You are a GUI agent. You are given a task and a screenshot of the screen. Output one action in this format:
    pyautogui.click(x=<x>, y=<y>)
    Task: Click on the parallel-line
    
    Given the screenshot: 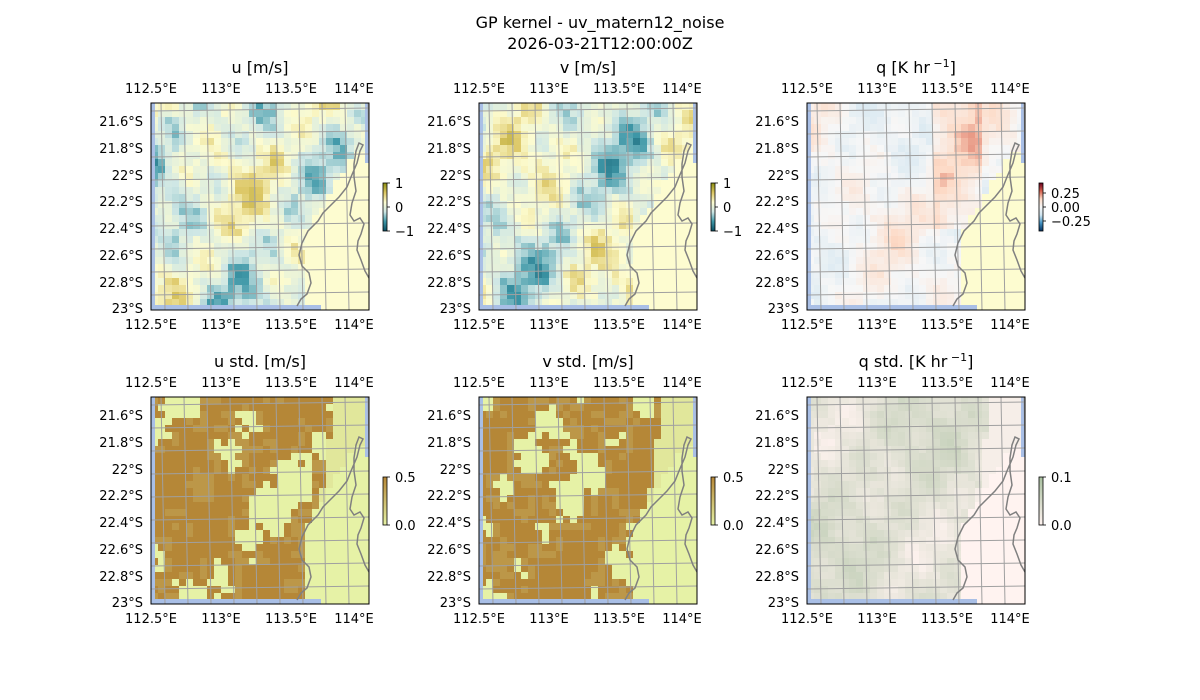 What is the action you would take?
    pyautogui.click(x=588, y=155)
    